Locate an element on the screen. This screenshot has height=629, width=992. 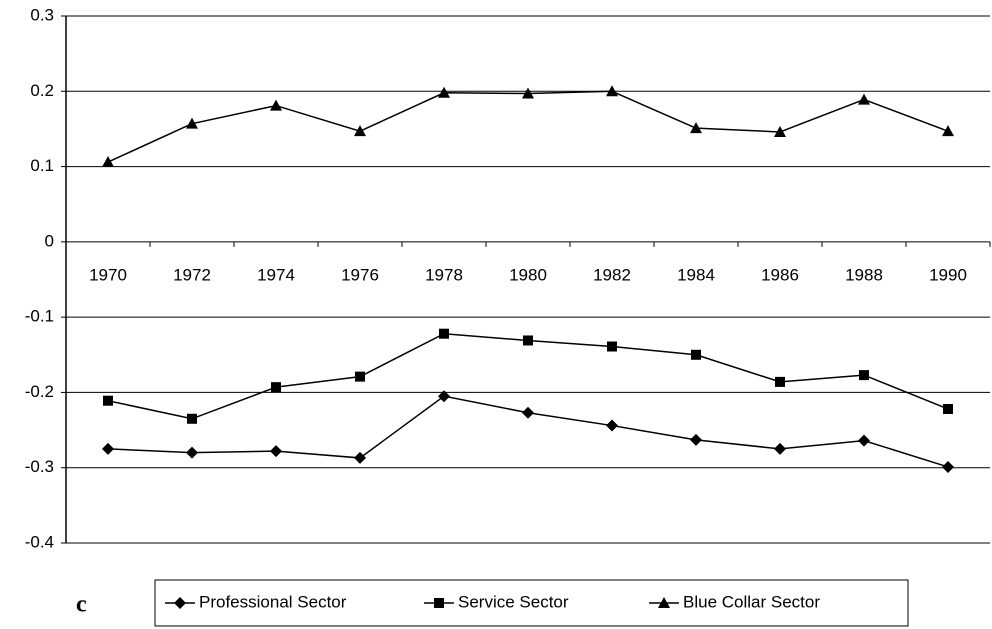
x-tick-label: 1972 is located at coordinates (192, 274).